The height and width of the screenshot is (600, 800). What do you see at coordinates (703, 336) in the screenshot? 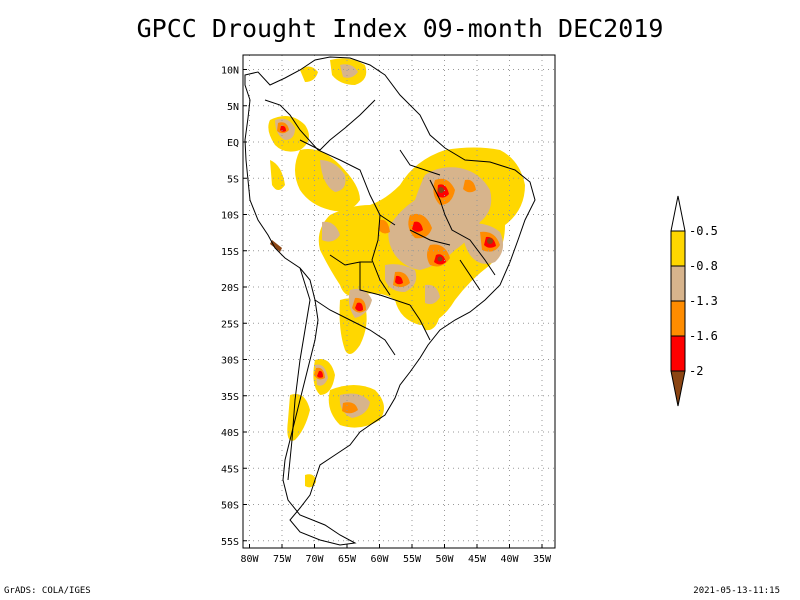
I see `legend-label-4: -1.6` at bounding box center [703, 336].